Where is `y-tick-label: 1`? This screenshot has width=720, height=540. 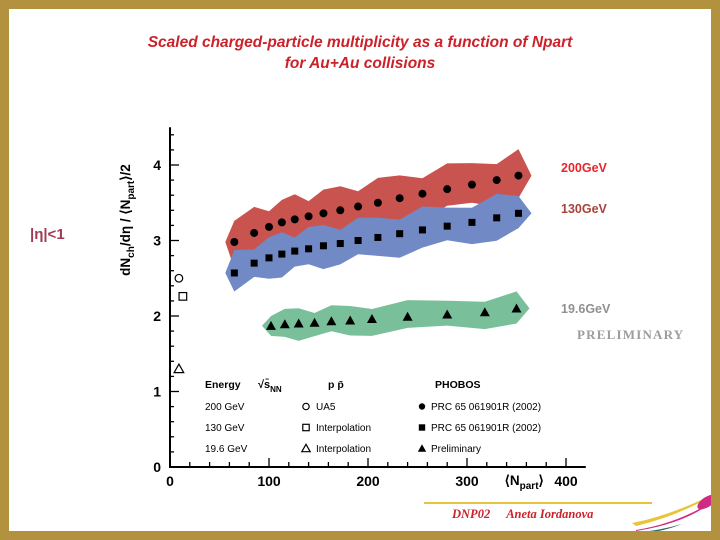
y-tick-label: 1 is located at coordinates (157, 392).